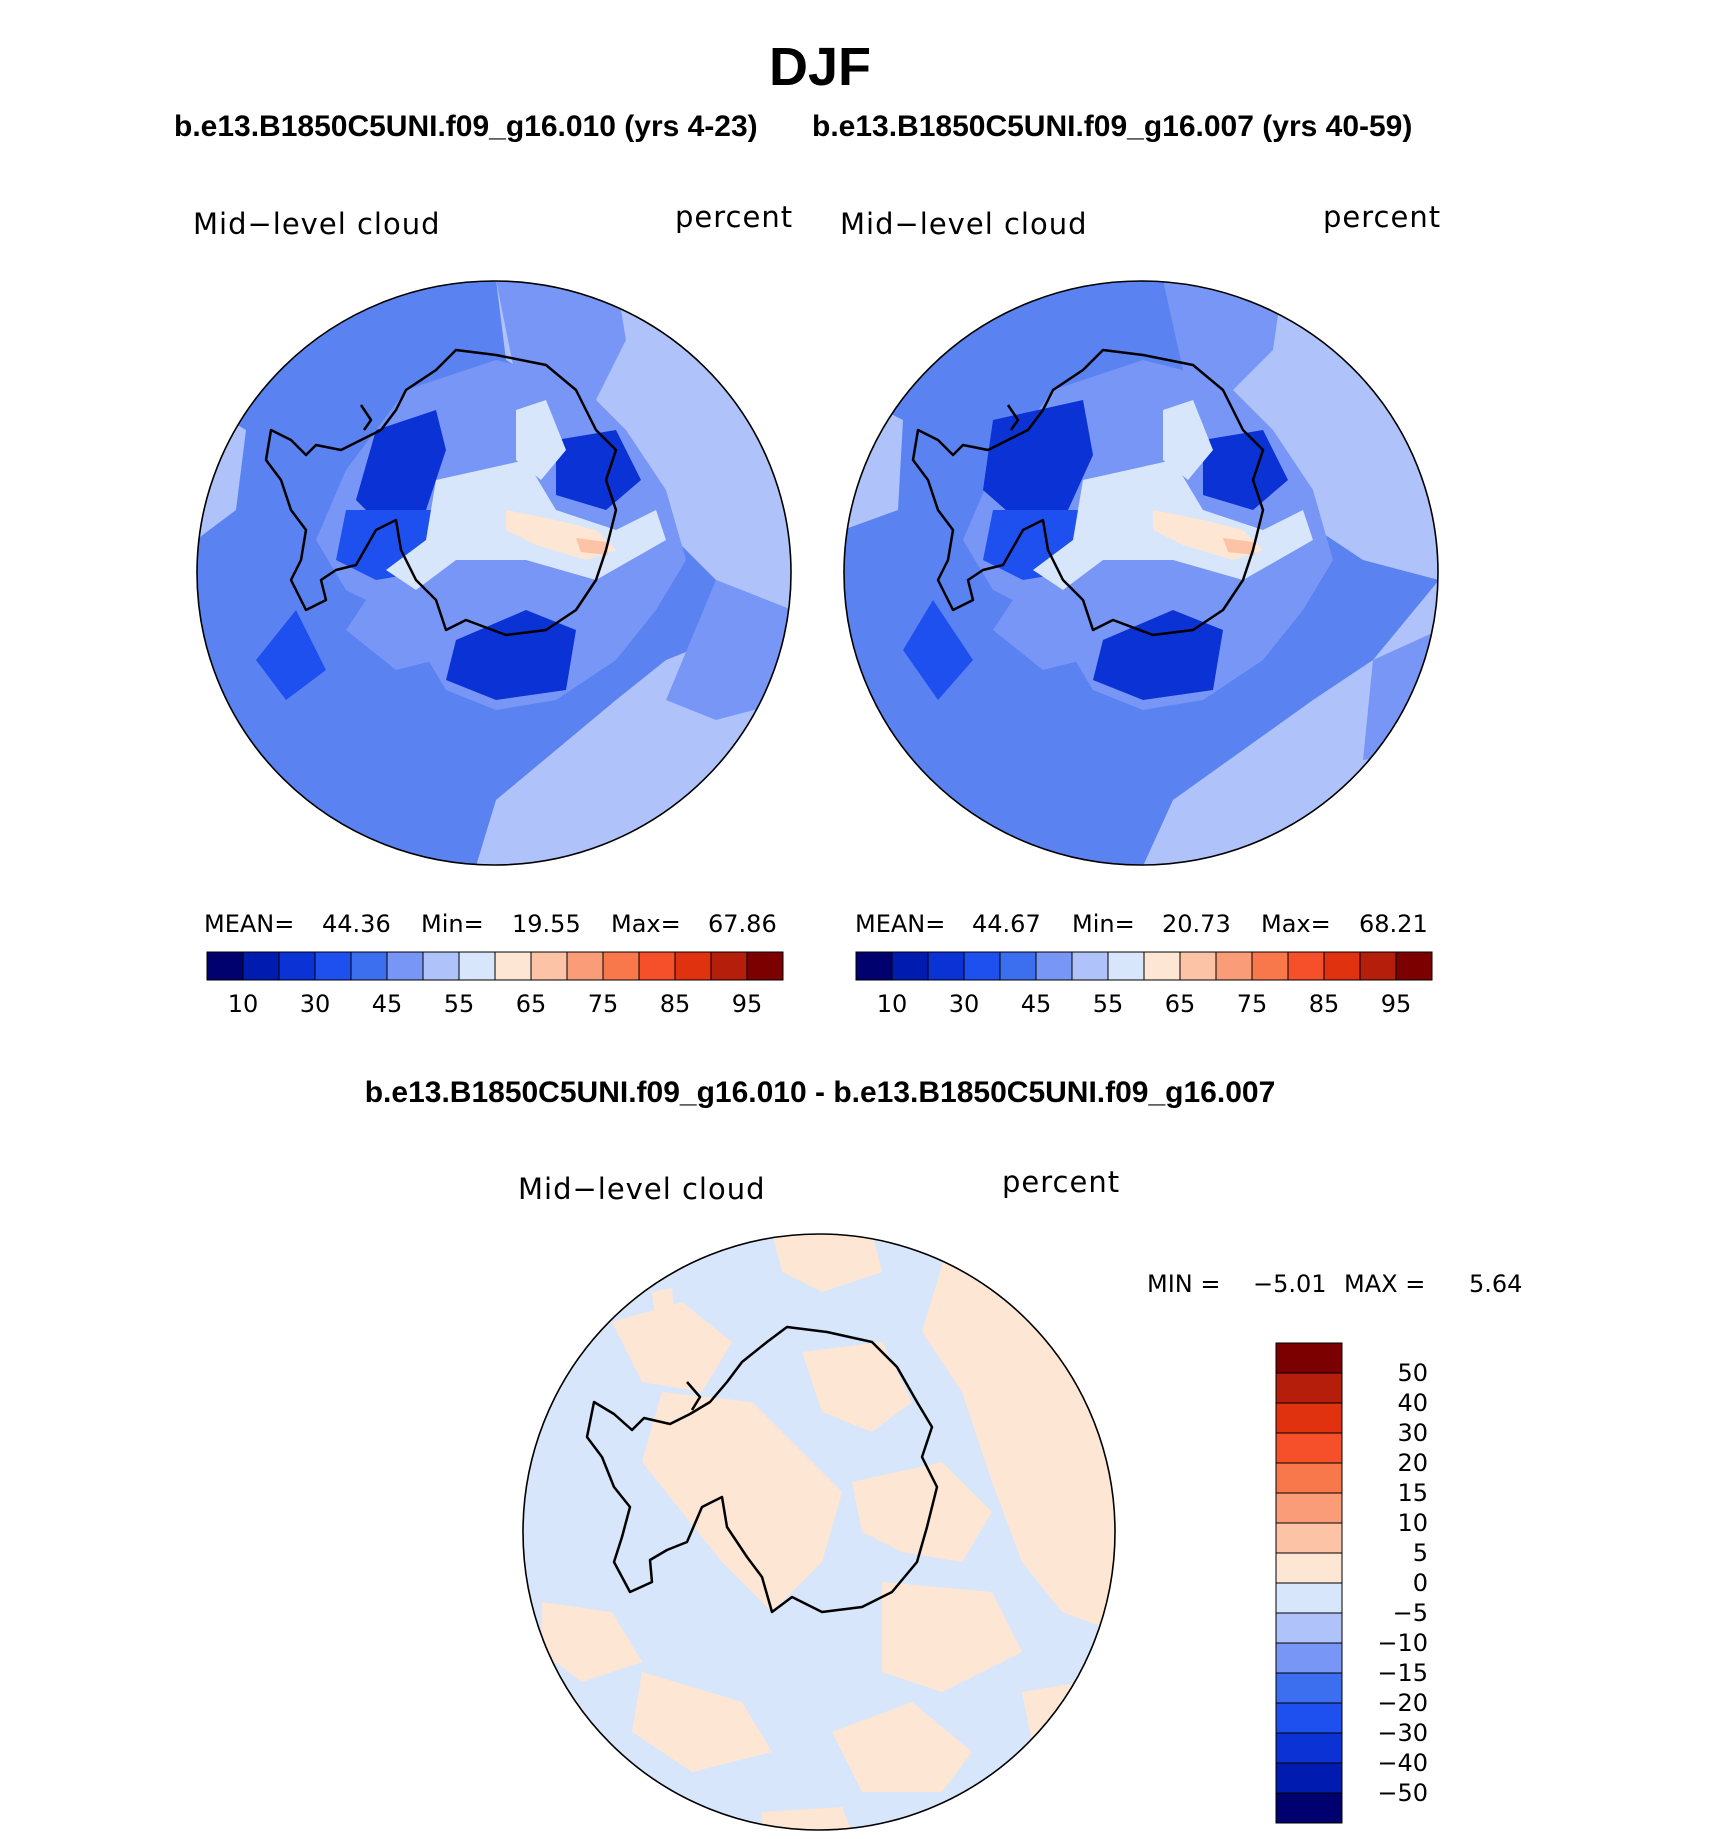  Describe the element at coordinates (1112, 126) in the screenshot. I see `case-title-right: b.e13.B1850C5UNI.f09_g16.007 (yrs 40-59)` at that location.